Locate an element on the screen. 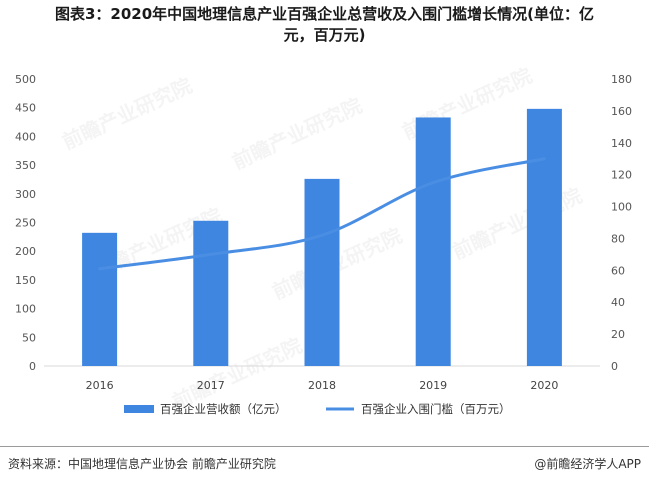  y-right-tick-label: 20 is located at coordinates (618, 334).